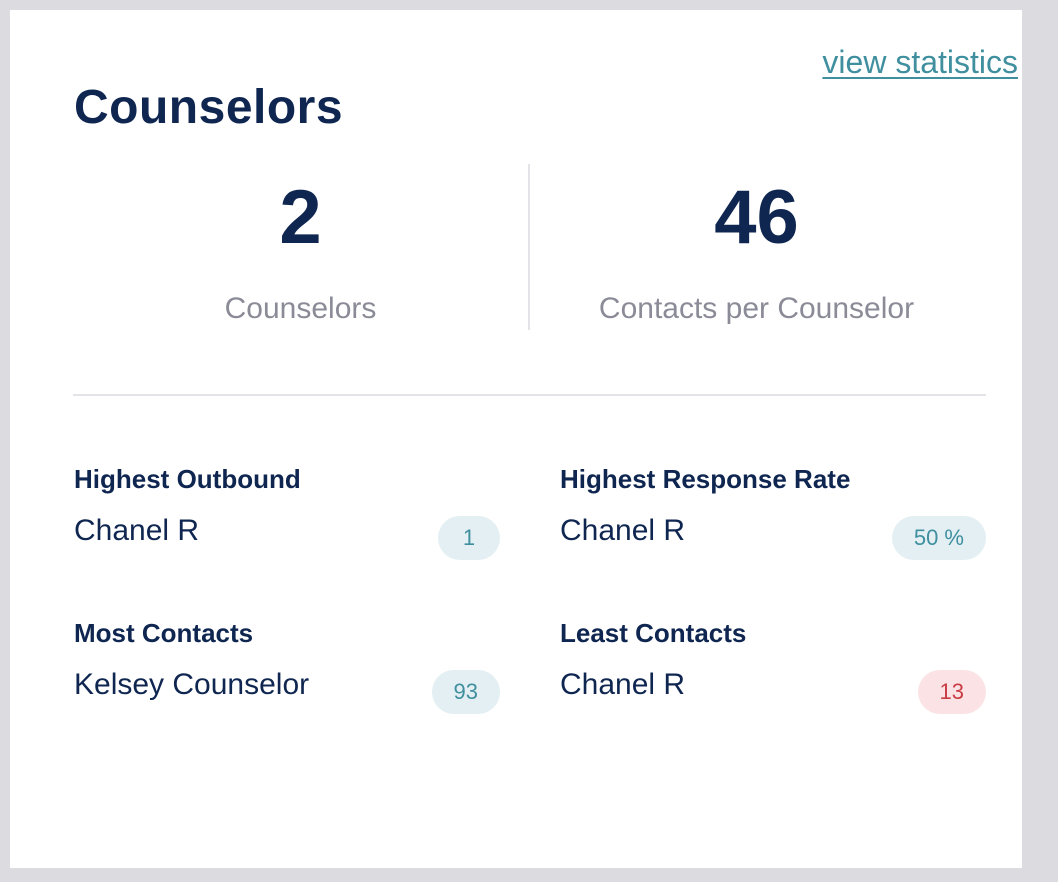 Image resolution: width=1058 pixels, height=882 pixels. Describe the element at coordinates (469, 538) in the screenshot. I see `metric-value-badge: 1` at that location.